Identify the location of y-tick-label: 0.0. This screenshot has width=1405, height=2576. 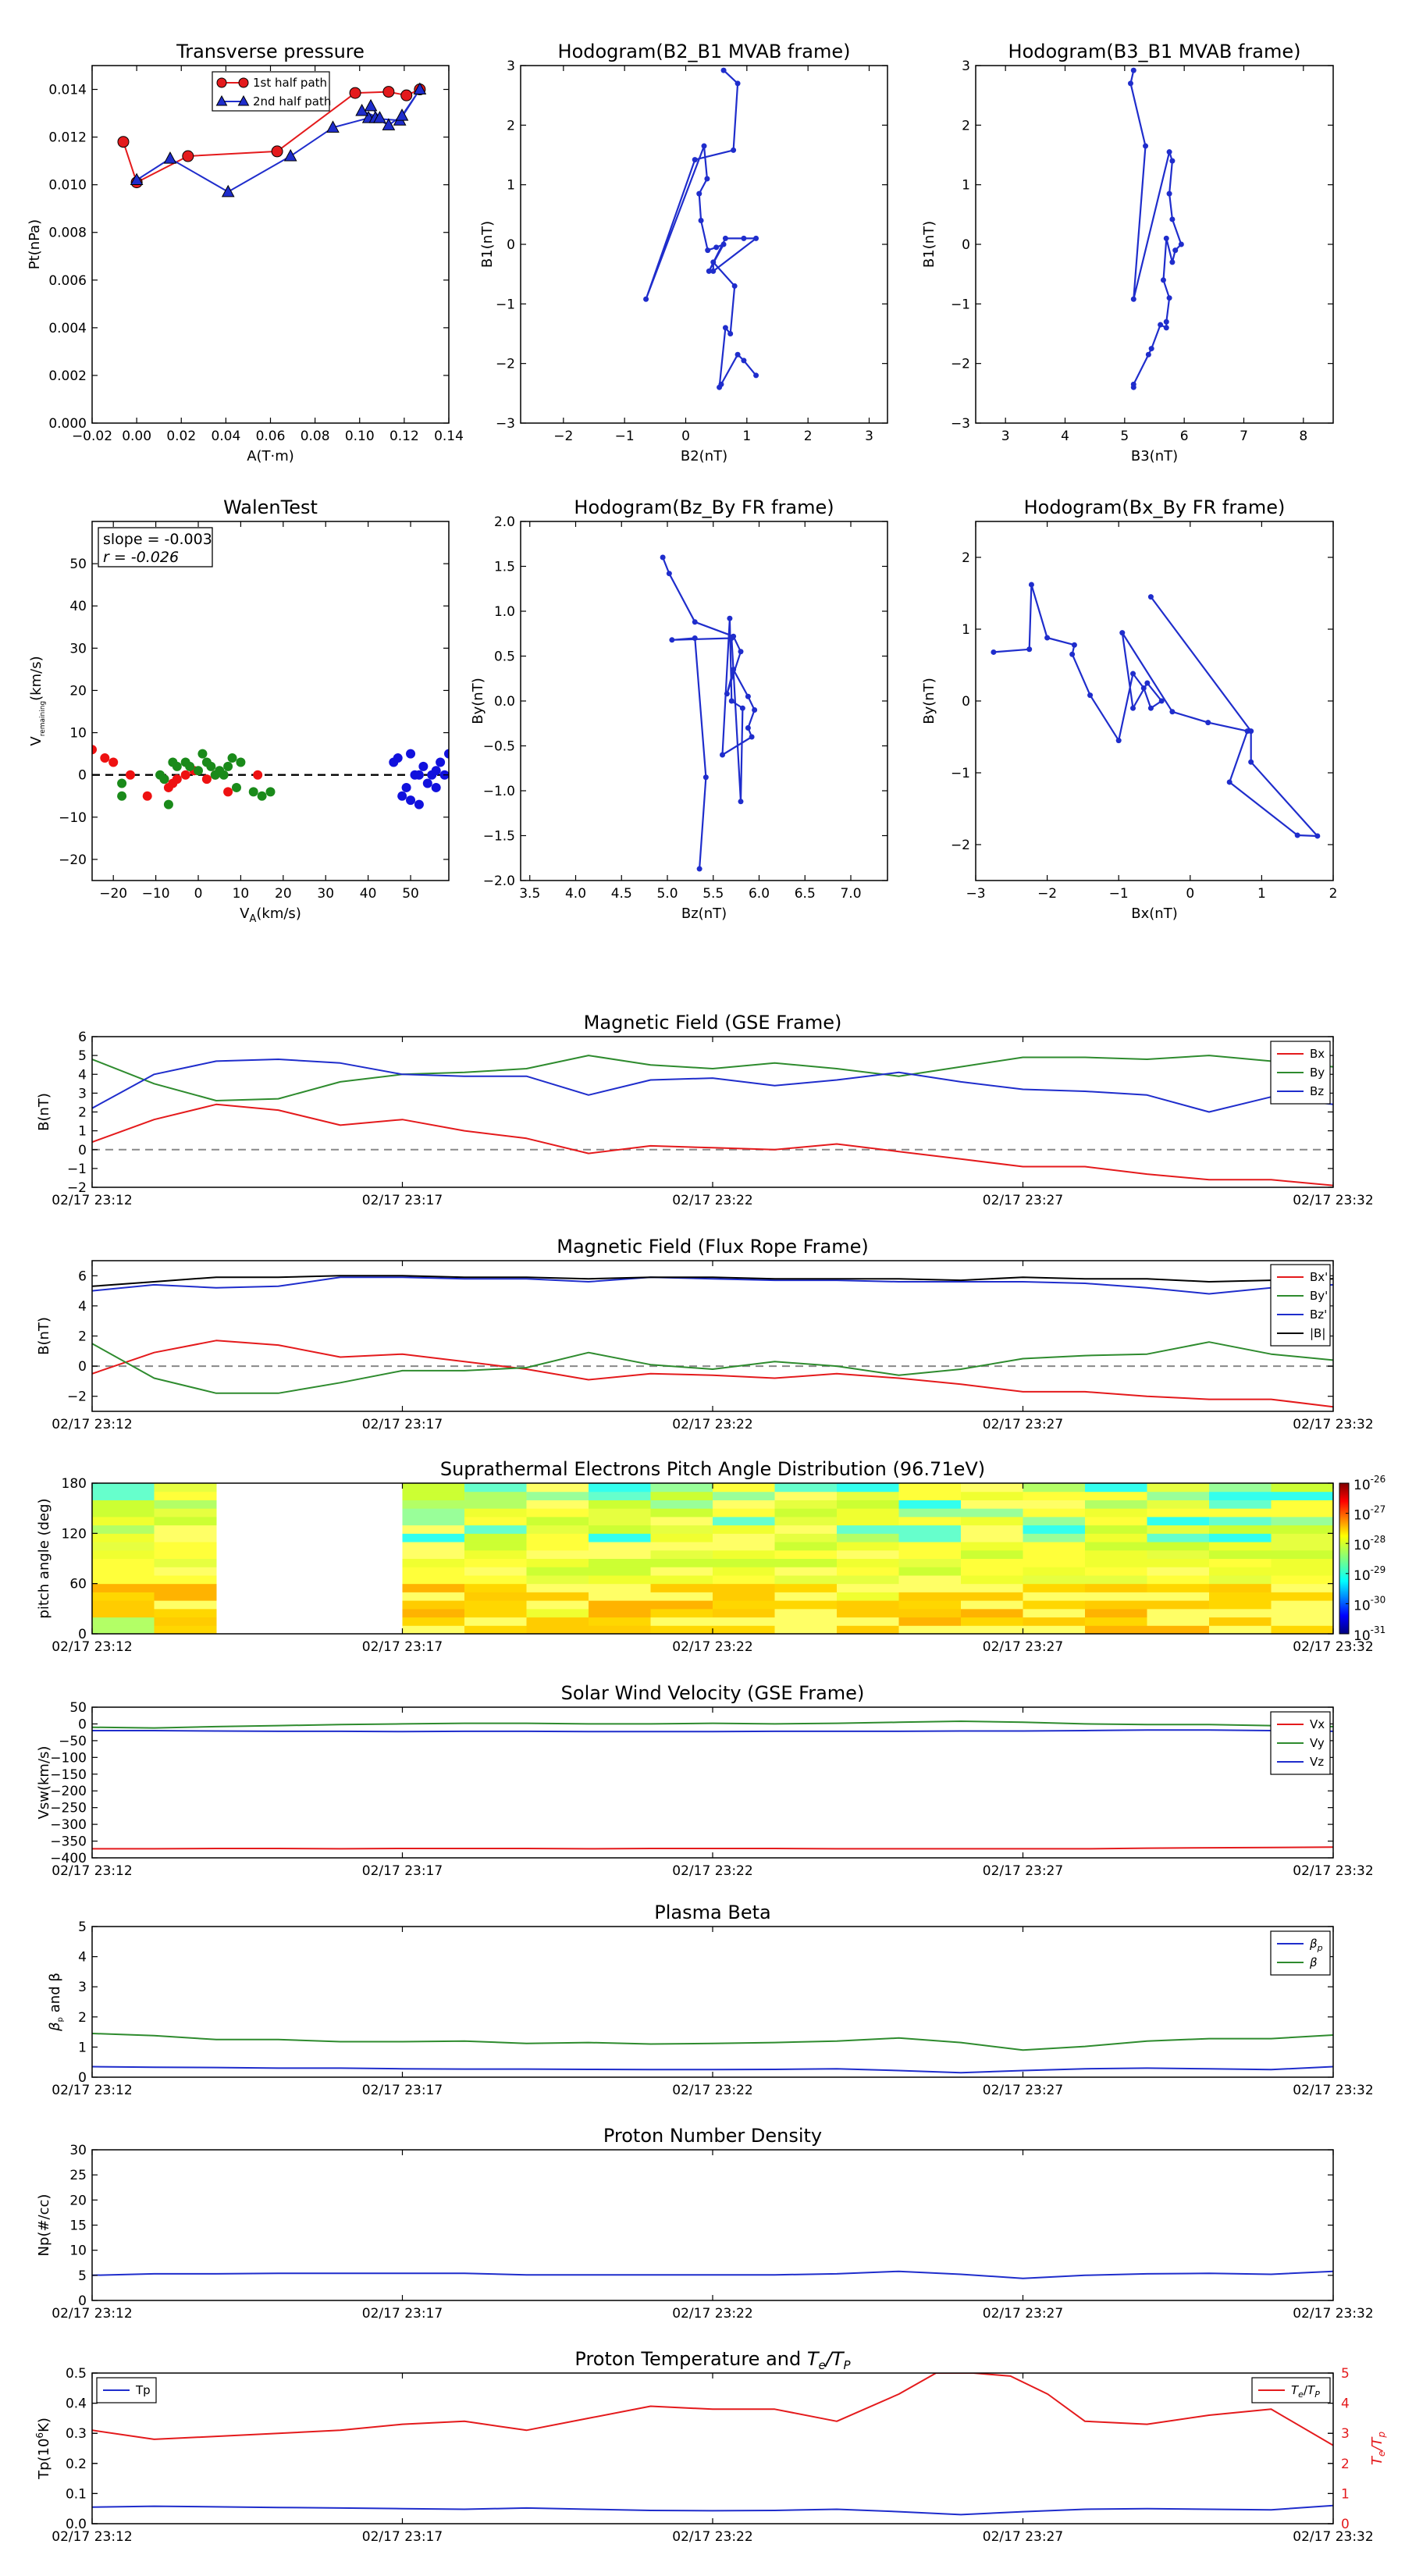
(505, 702).